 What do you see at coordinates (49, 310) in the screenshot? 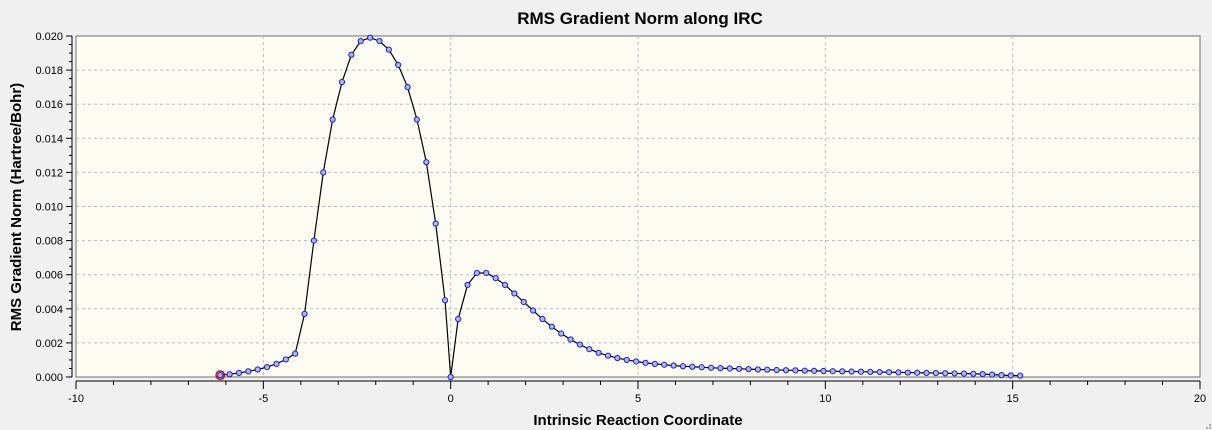
I see `y-tick-label: 0.004` at bounding box center [49, 310].